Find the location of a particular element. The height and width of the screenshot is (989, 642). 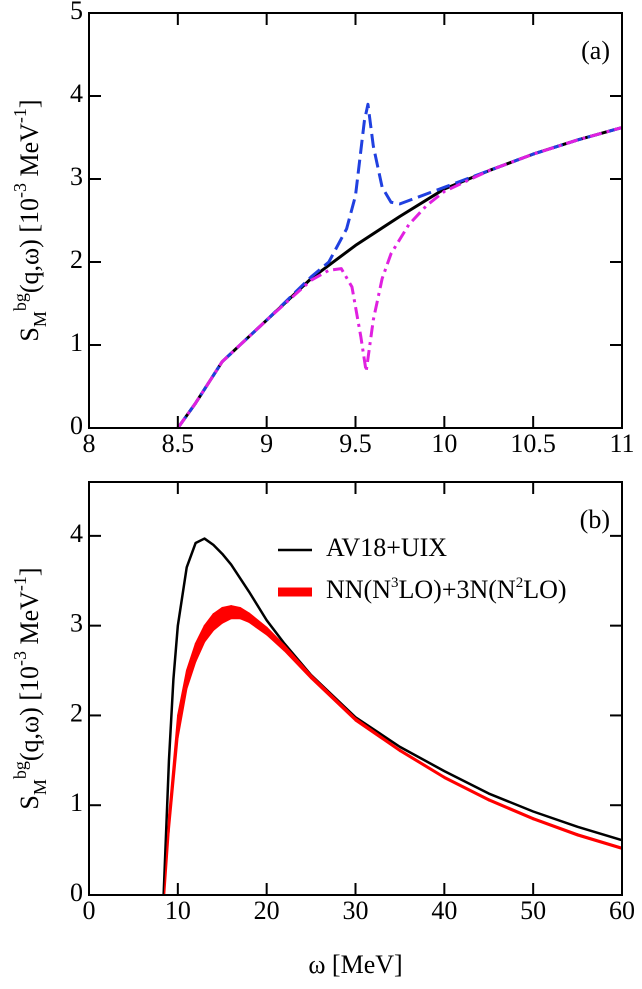

x-tick-label: 0 is located at coordinates (89, 910).